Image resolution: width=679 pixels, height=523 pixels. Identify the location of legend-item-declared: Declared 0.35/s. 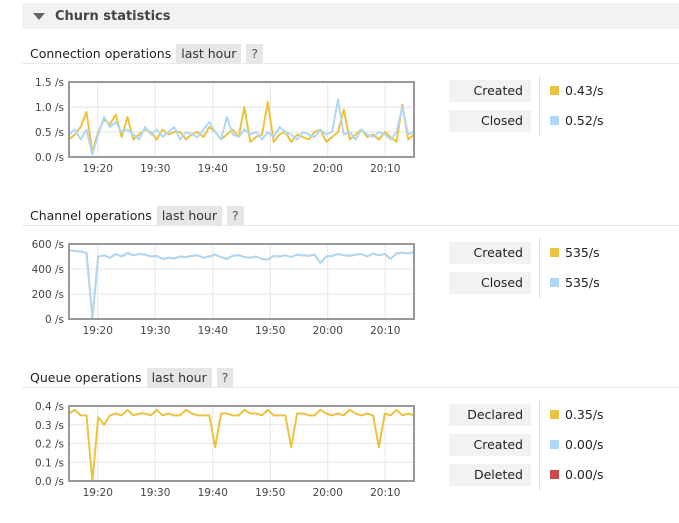
(549, 415).